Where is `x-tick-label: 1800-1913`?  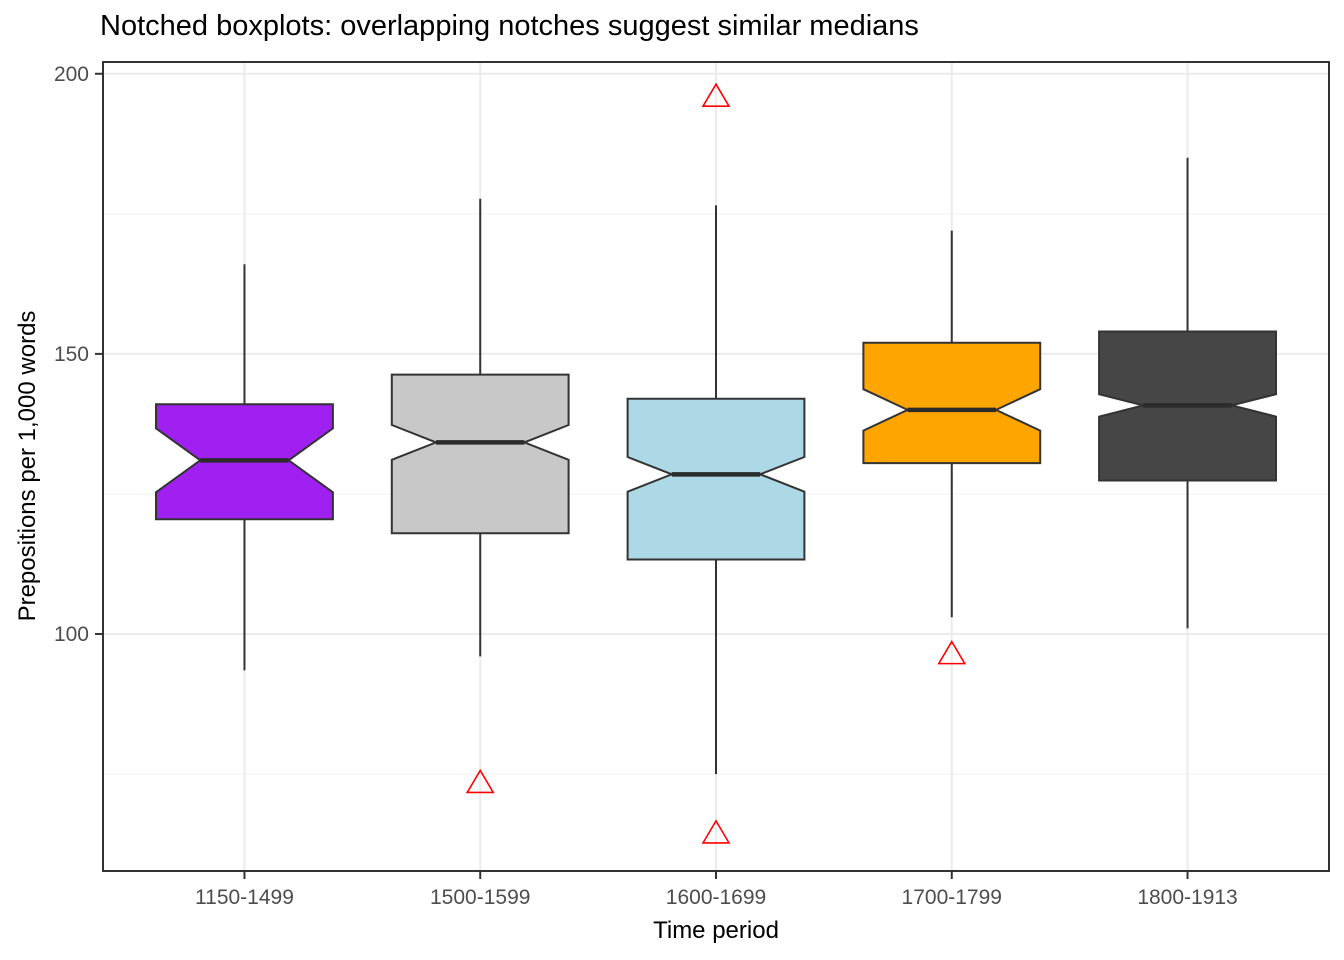
x-tick-label: 1800-1913 is located at coordinates (1187, 897).